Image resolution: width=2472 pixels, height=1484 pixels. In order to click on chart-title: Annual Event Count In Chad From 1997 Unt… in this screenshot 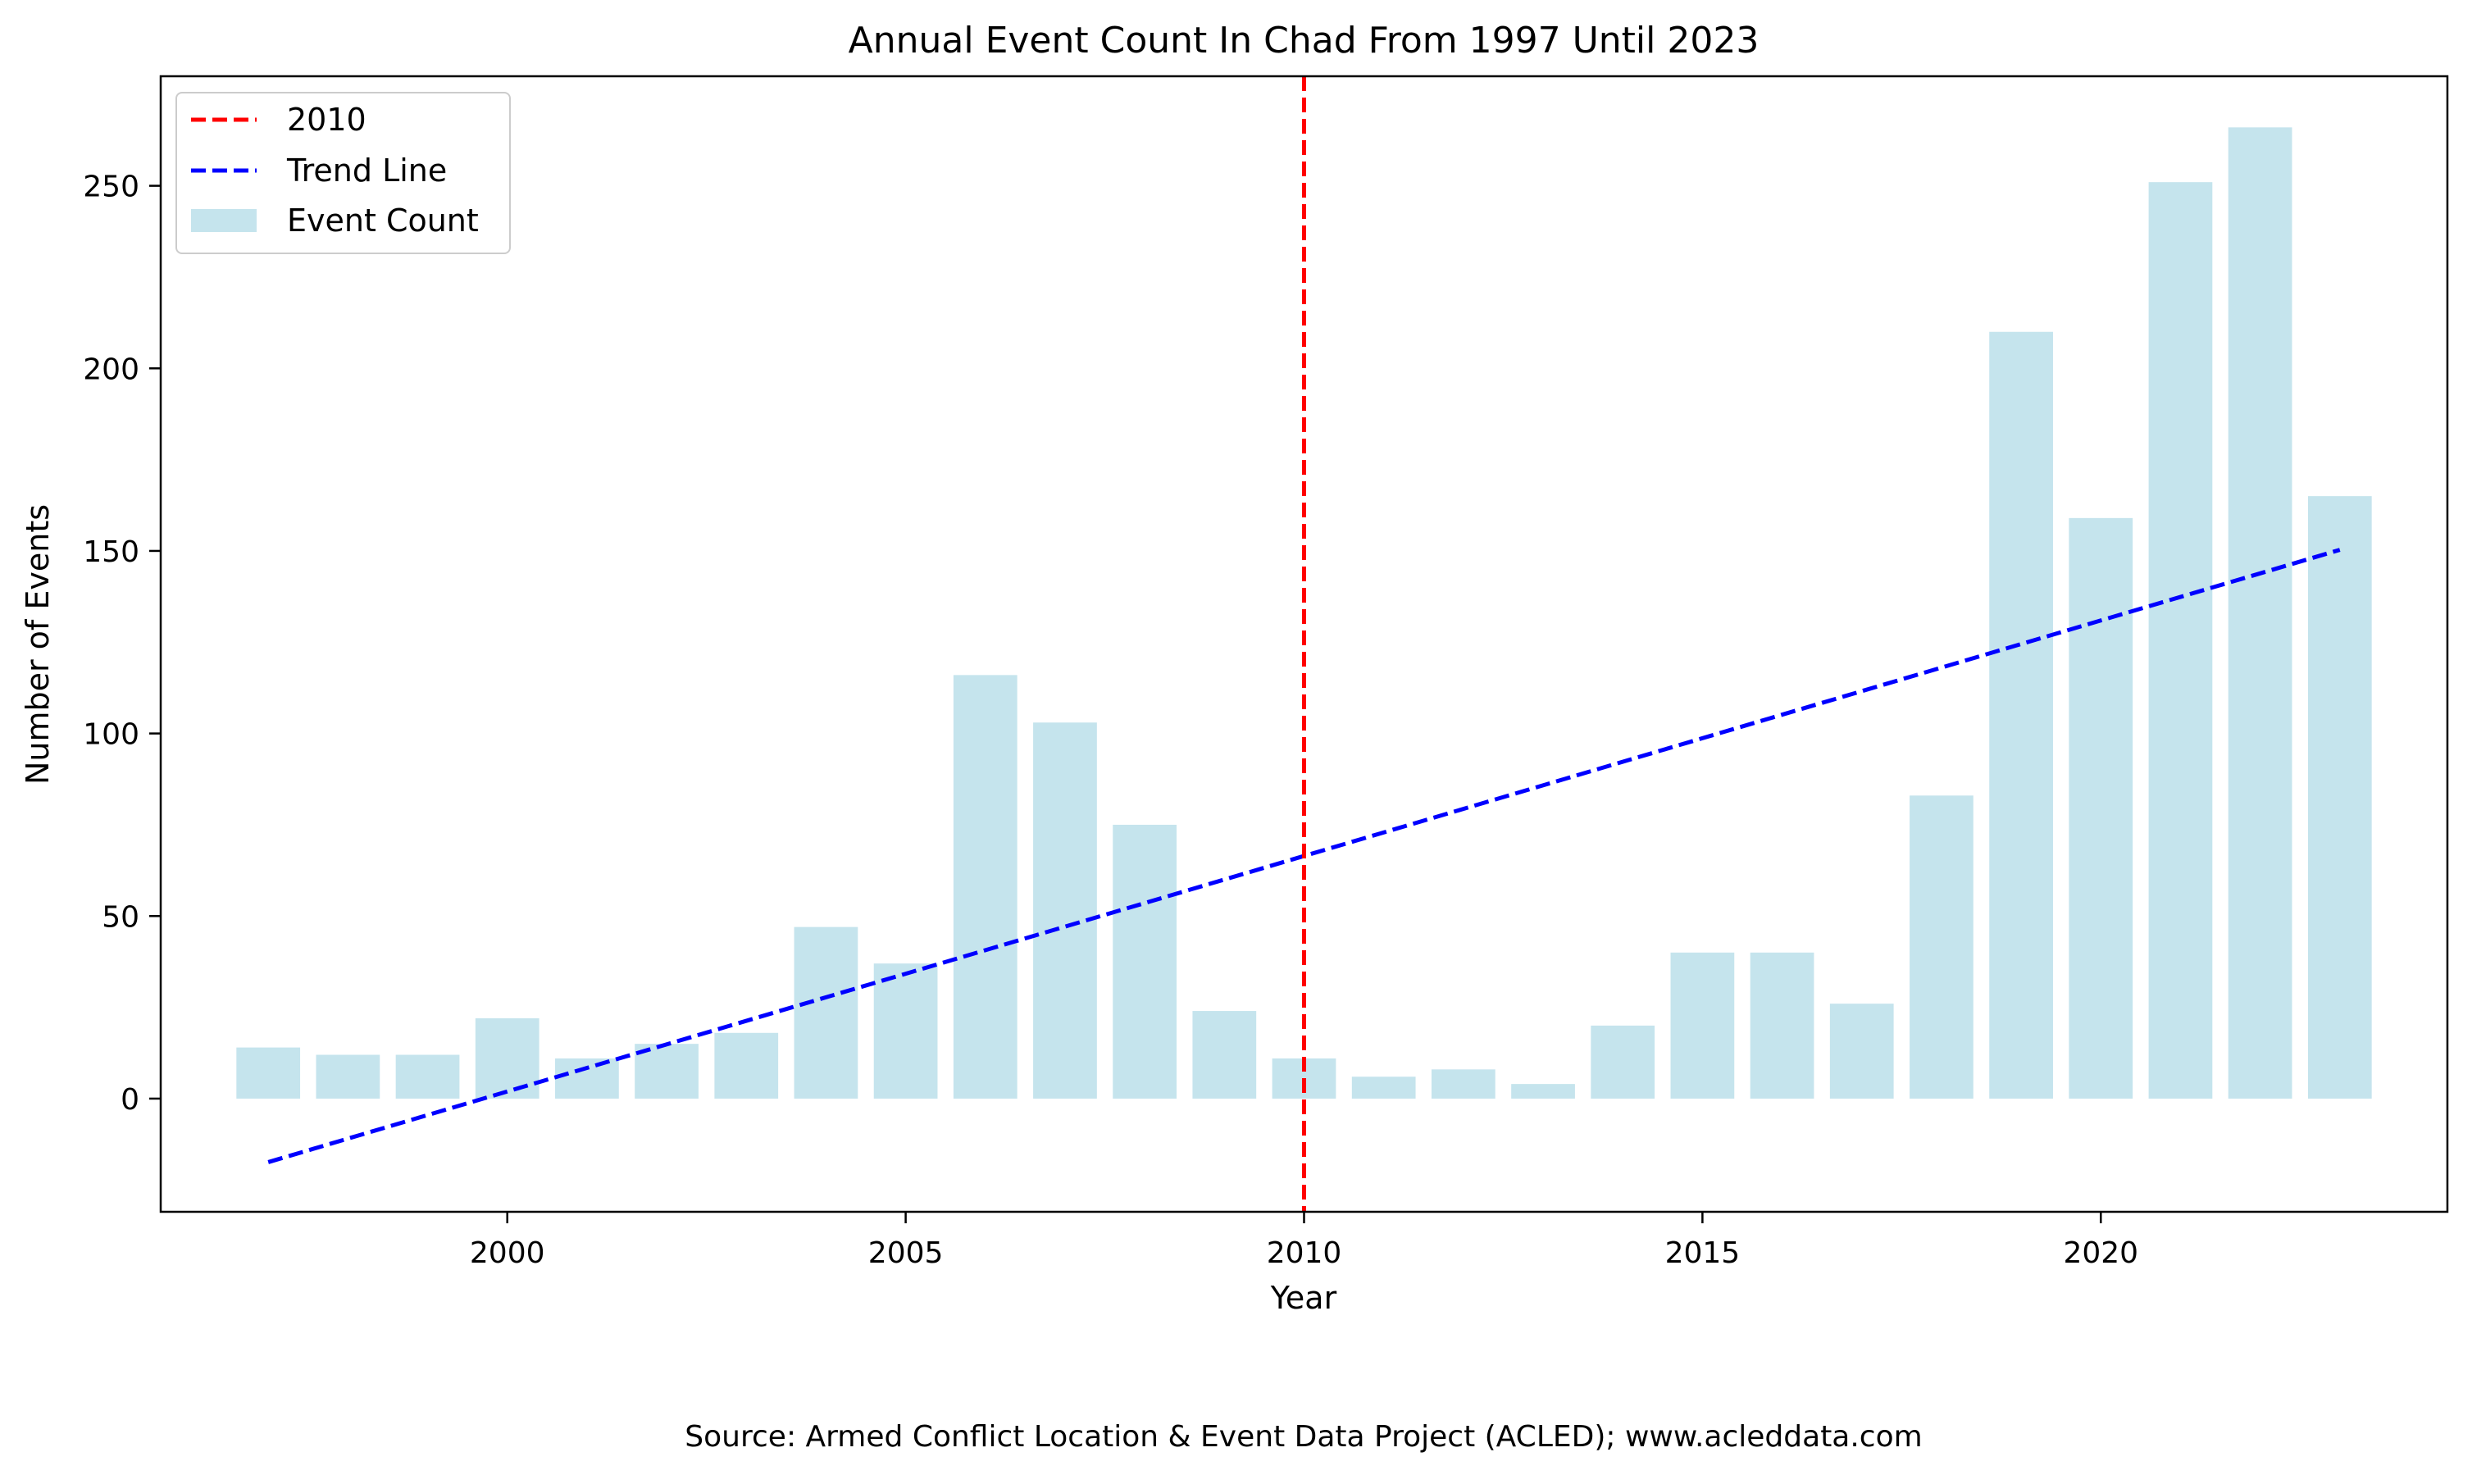, I will do `click(1304, 40)`.